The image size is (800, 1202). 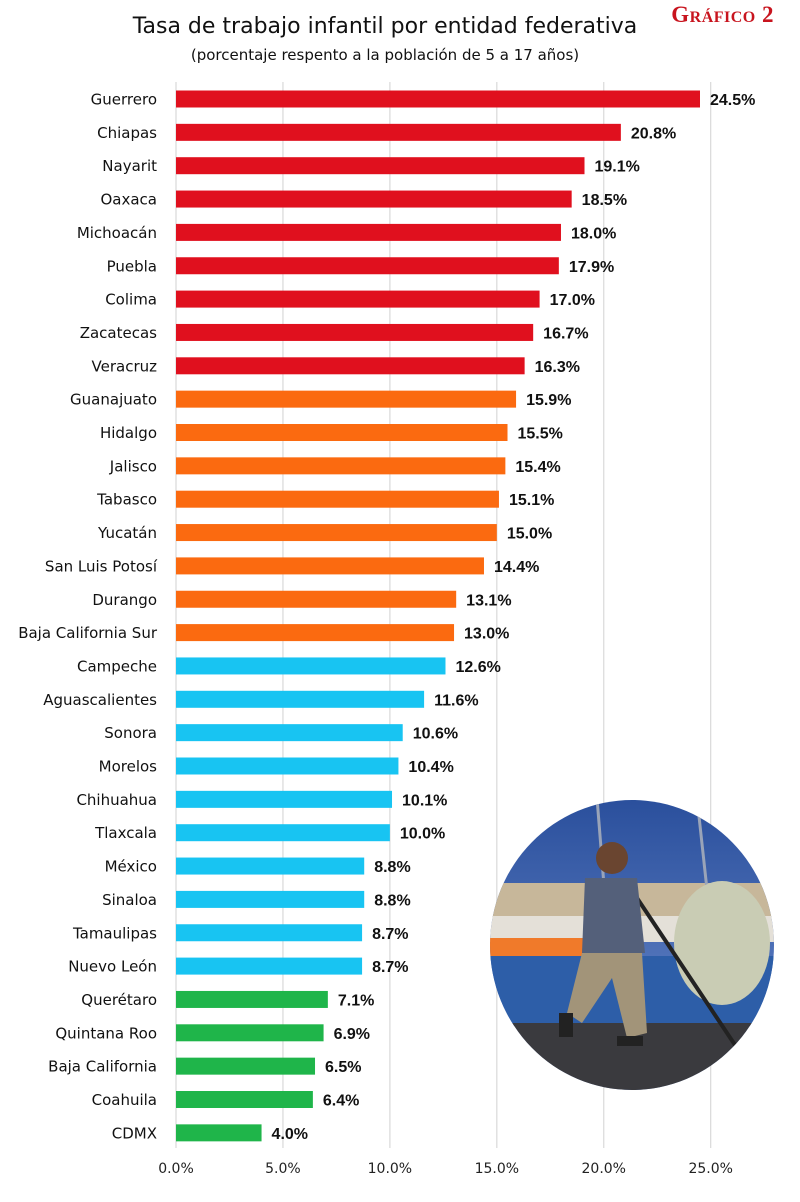 What do you see at coordinates (632, 945) in the screenshot?
I see `photo-child-worker` at bounding box center [632, 945].